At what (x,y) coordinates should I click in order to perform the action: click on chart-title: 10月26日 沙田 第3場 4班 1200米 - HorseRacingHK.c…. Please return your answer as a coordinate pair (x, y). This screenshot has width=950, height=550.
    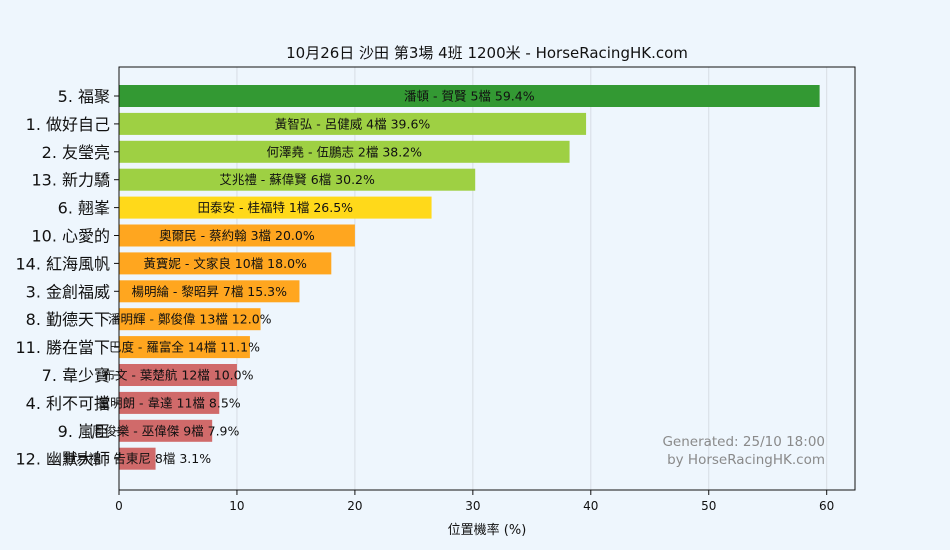
    Looking at the image, I should click on (487, 53).